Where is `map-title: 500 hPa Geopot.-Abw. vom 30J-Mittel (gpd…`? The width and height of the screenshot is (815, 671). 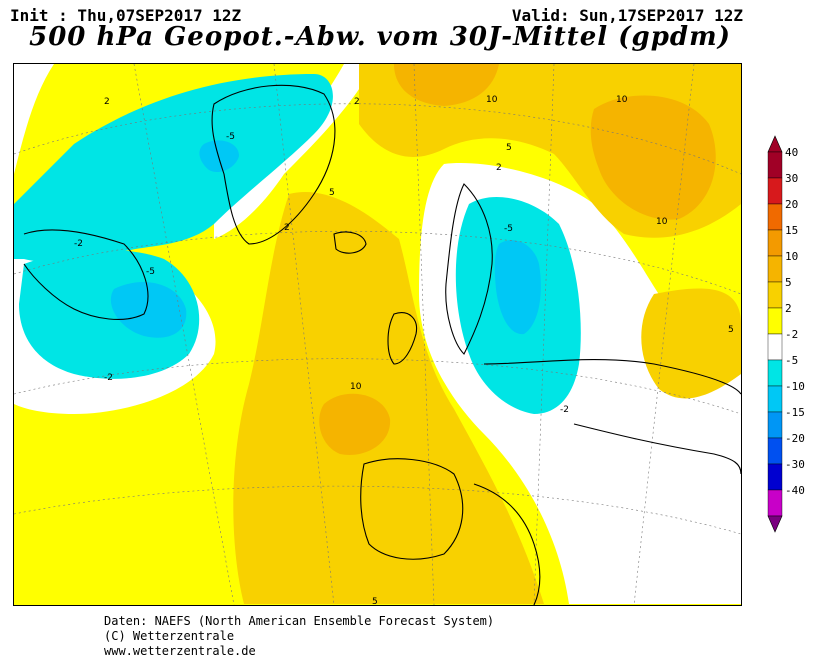 map-title: 500 hPa Geopot.-Abw. vom 30J-Mittel (gpd… is located at coordinates (380, 37).